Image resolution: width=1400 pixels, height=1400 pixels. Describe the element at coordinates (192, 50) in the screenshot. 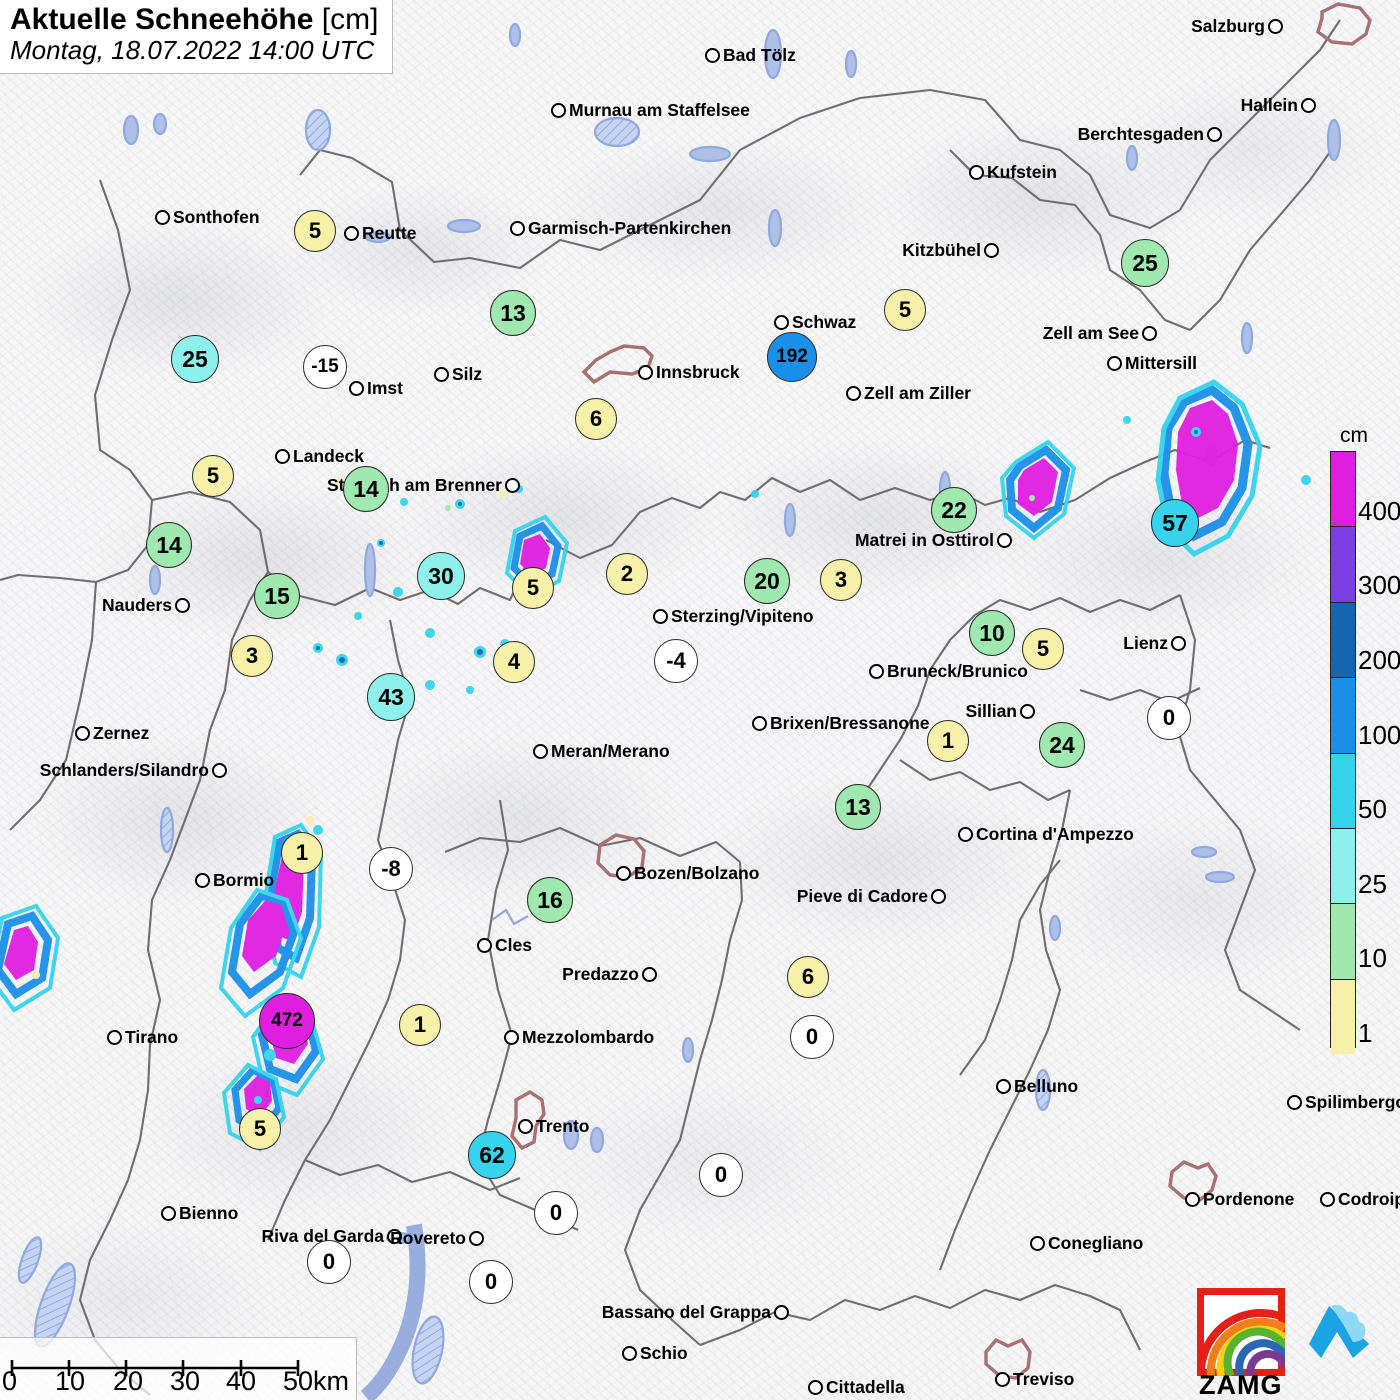

I see `timestamp: Montag, 18.07.2022 14:00 UTC` at that location.